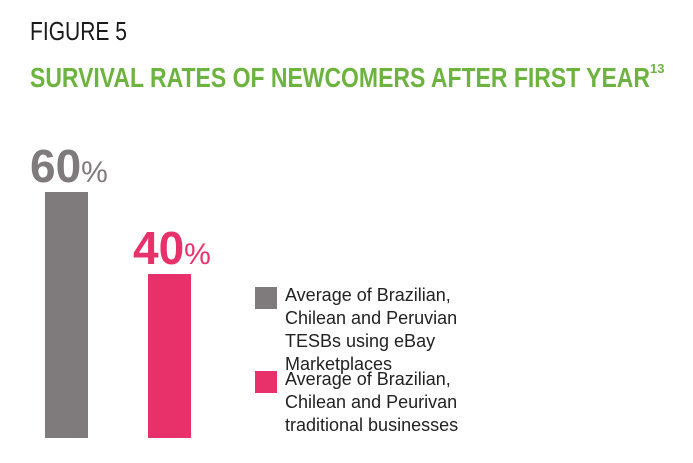  What do you see at coordinates (172, 248) in the screenshot?
I see `value-label: 40%` at bounding box center [172, 248].